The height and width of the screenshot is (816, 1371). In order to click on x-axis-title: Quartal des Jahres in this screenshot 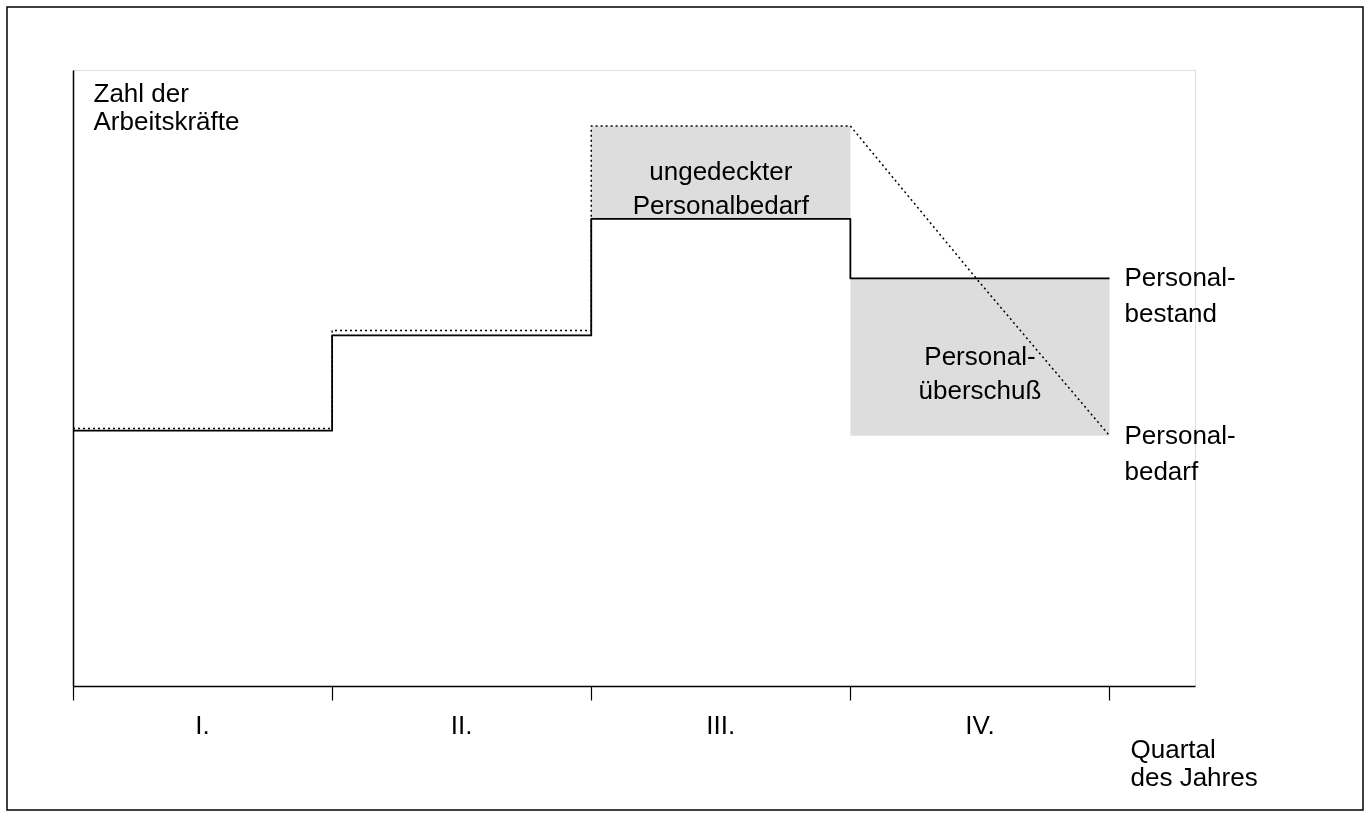, I will do `click(1194, 762)`.